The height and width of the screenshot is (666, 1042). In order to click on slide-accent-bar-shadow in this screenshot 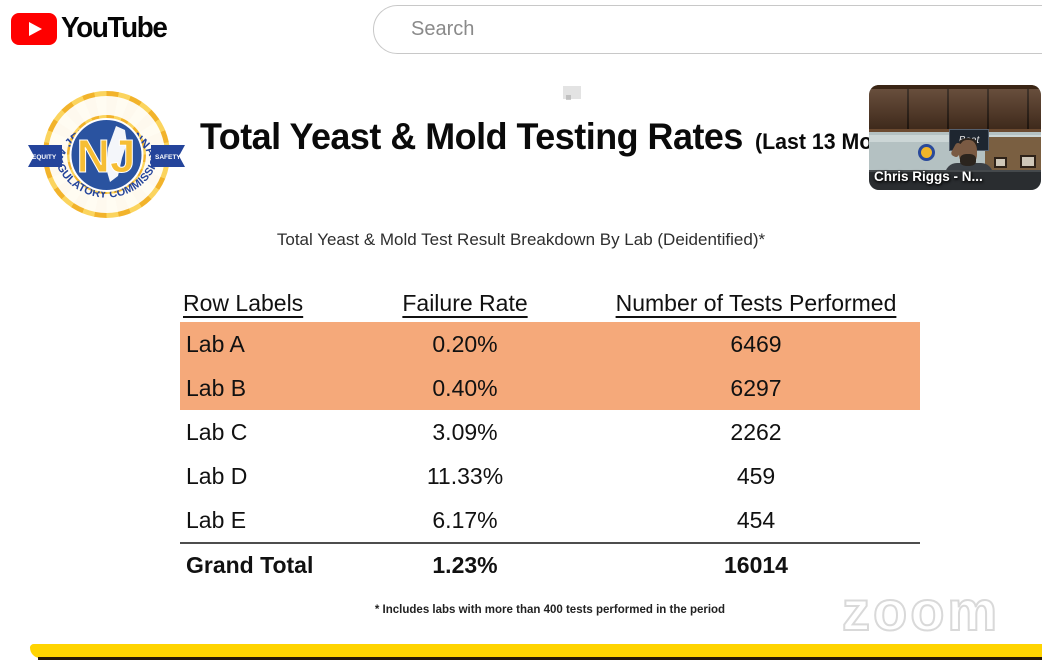, I will do `click(540, 658)`.